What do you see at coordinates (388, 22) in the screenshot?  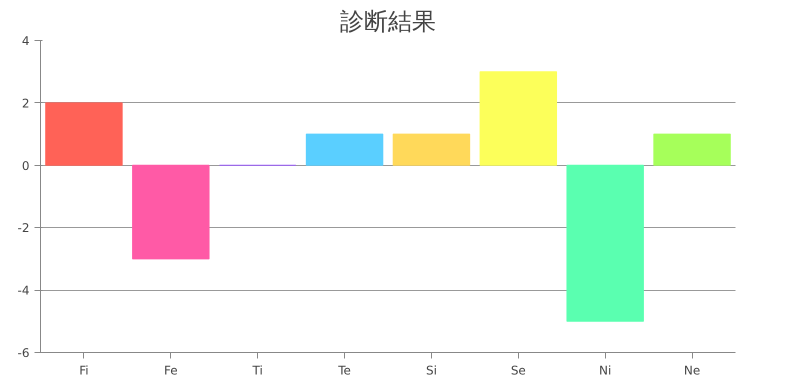 I see `chart-title: 診断結果` at bounding box center [388, 22].